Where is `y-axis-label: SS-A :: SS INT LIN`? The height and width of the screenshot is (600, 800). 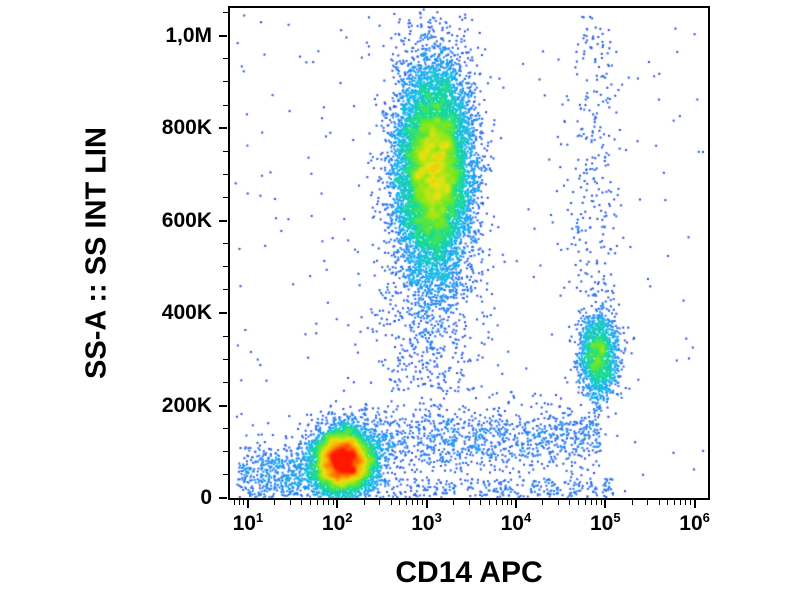 y-axis-label: SS-A :: SS INT LIN is located at coordinates (96, 253).